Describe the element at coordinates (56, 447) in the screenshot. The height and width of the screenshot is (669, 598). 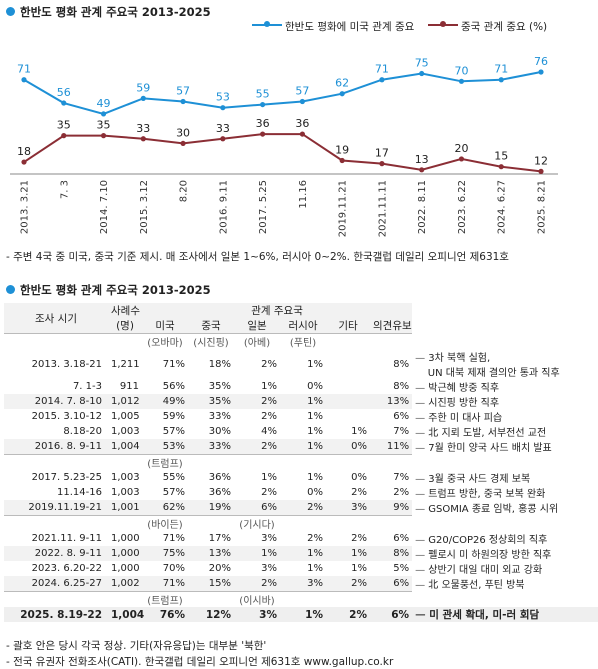
I see `row-period: 2016. 8. 9-11` at that location.